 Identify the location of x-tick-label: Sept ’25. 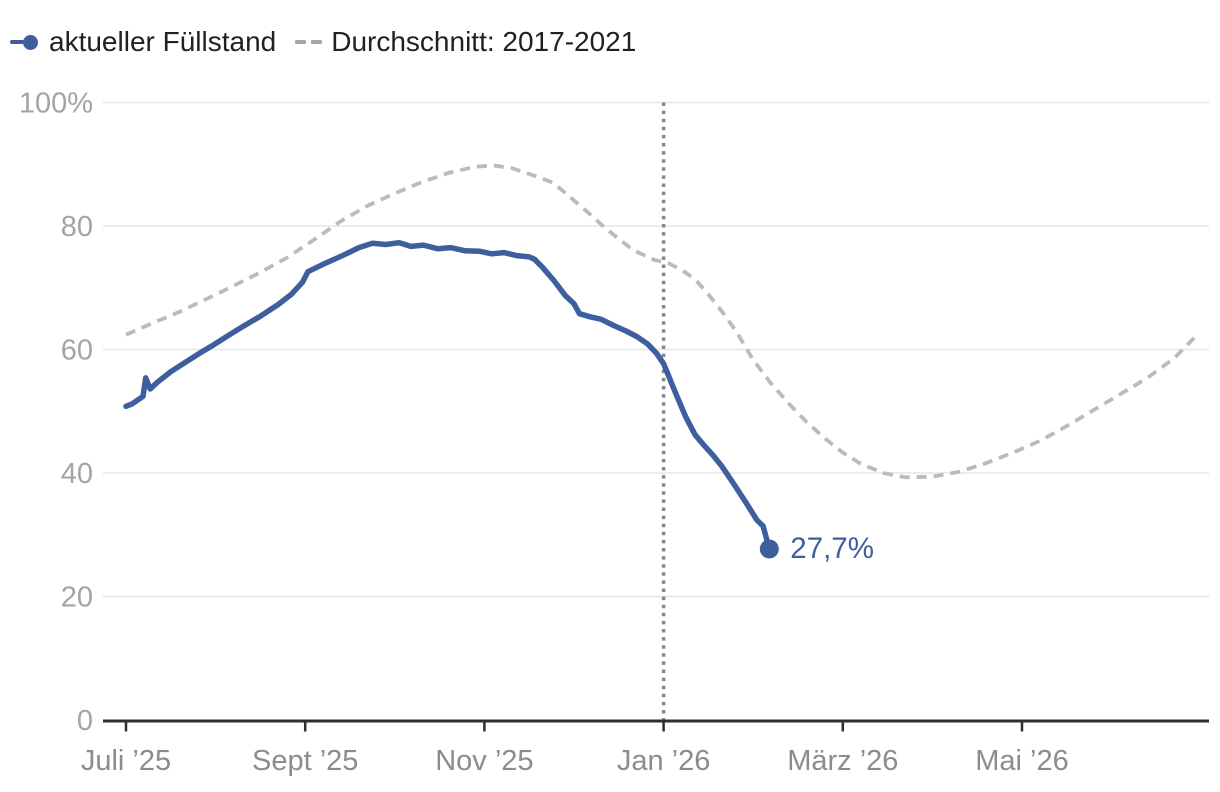
(305, 761).